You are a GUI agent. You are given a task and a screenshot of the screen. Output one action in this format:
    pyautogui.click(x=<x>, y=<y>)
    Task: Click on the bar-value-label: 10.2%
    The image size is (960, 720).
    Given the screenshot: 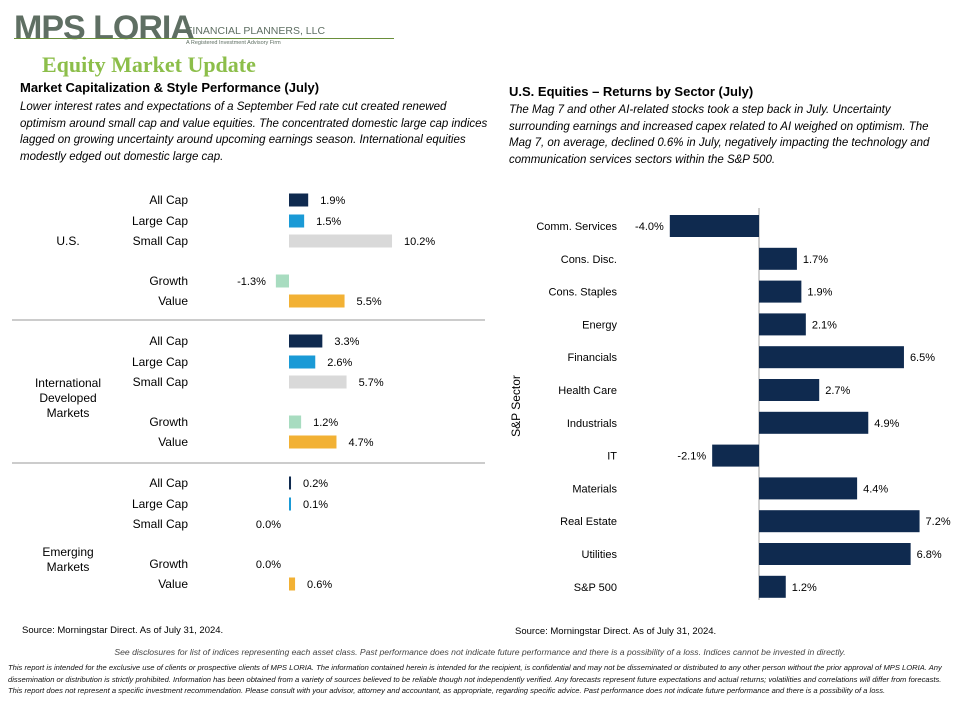 What is the action you would take?
    pyautogui.click(x=419, y=242)
    